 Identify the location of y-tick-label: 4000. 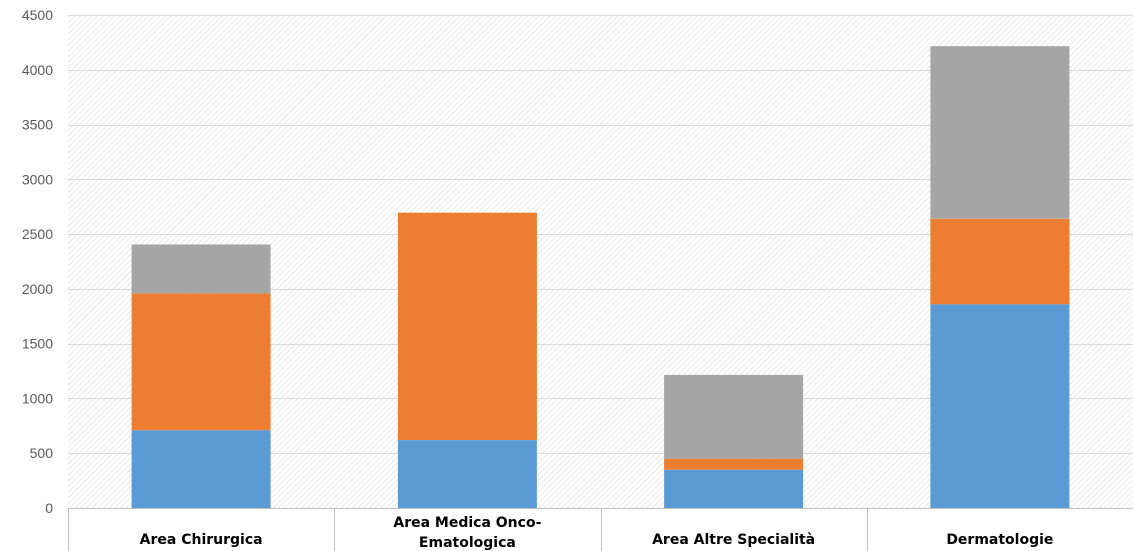
(37, 70).